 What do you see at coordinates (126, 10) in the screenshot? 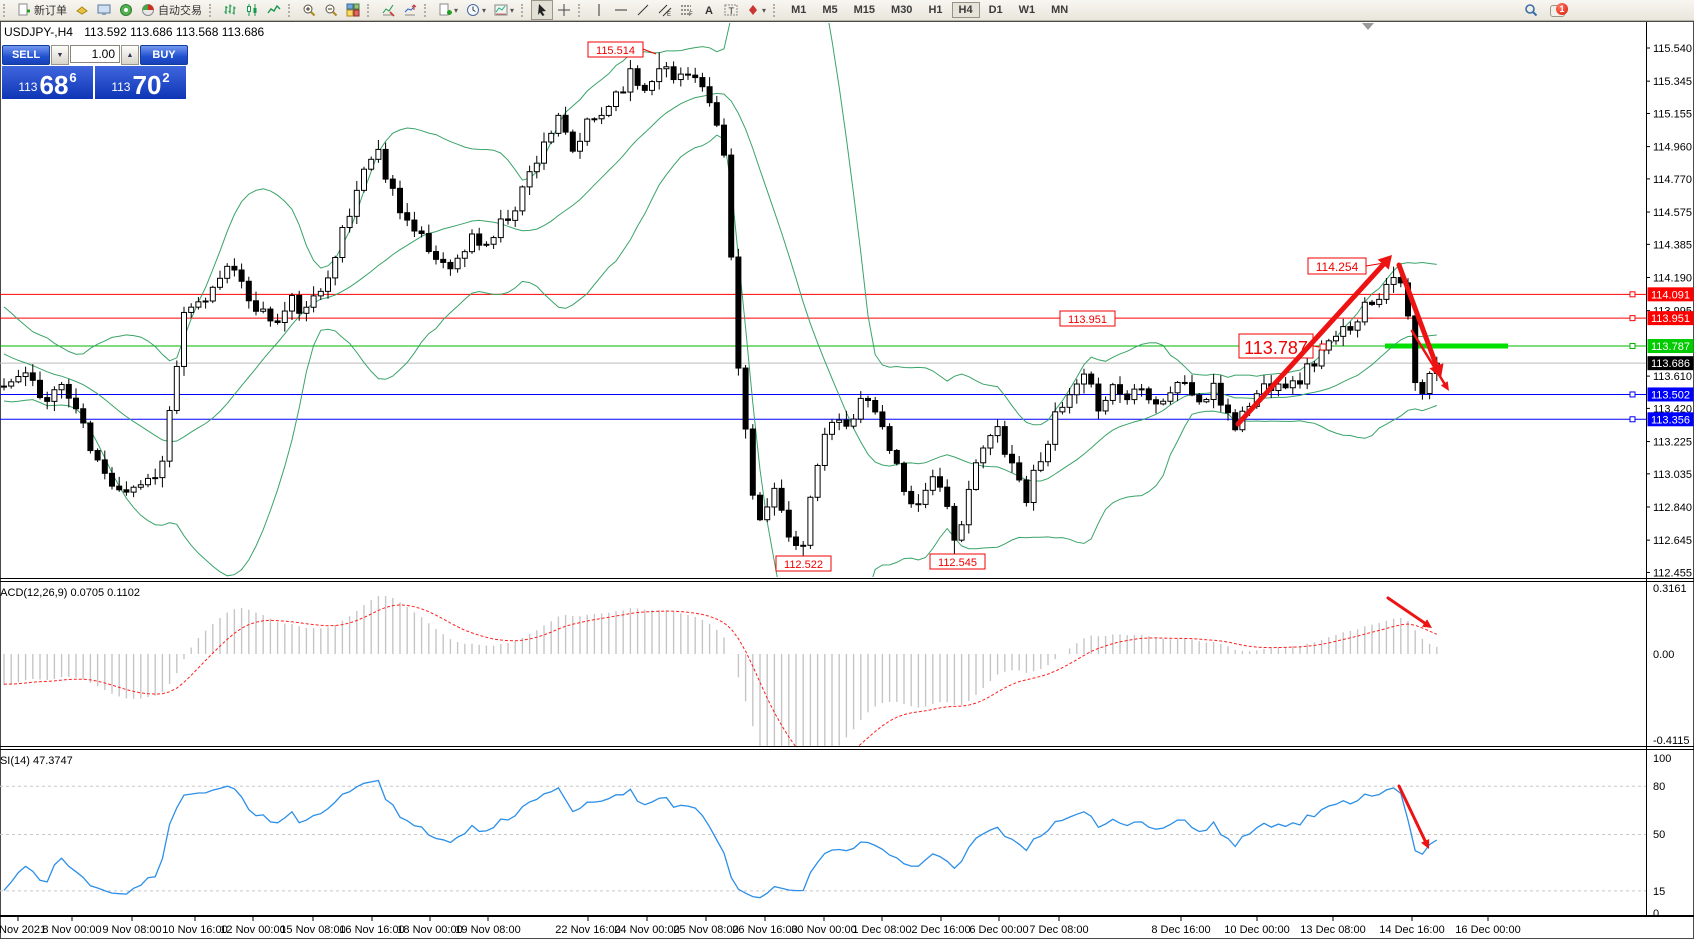
I see `market-watch-button` at bounding box center [126, 10].